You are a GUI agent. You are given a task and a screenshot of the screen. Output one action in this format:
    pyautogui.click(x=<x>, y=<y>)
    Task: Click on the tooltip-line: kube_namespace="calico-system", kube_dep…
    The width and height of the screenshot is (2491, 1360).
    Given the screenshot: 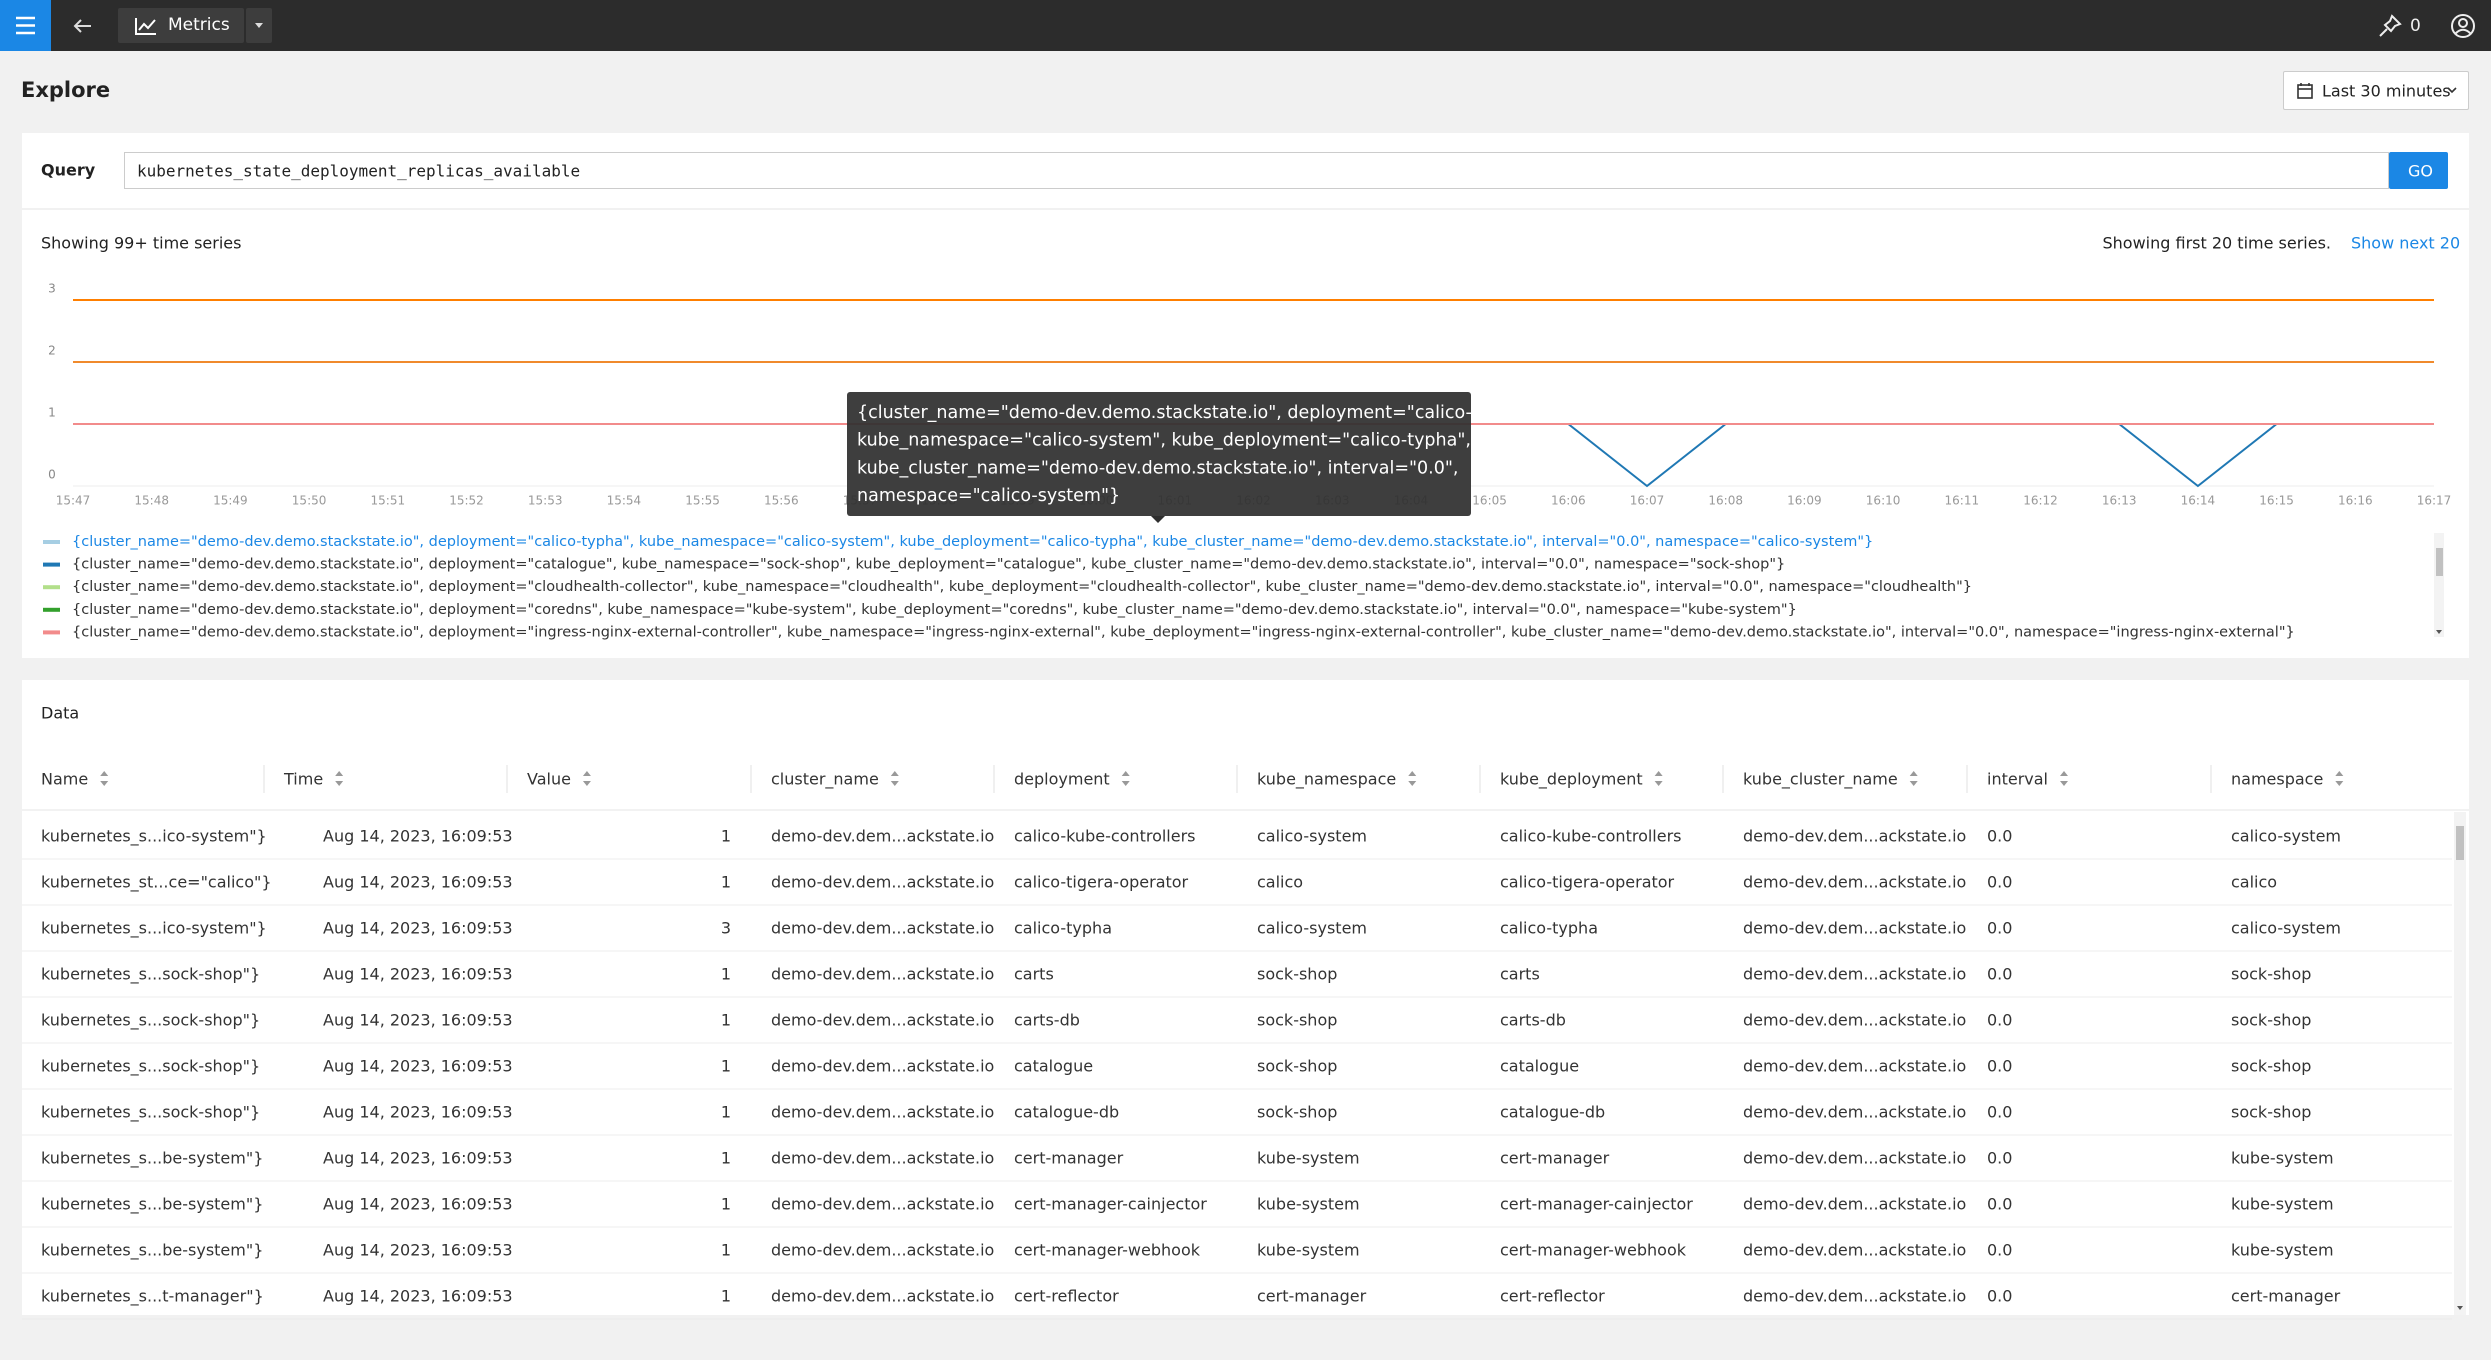 What is the action you would take?
    pyautogui.click(x=1164, y=441)
    